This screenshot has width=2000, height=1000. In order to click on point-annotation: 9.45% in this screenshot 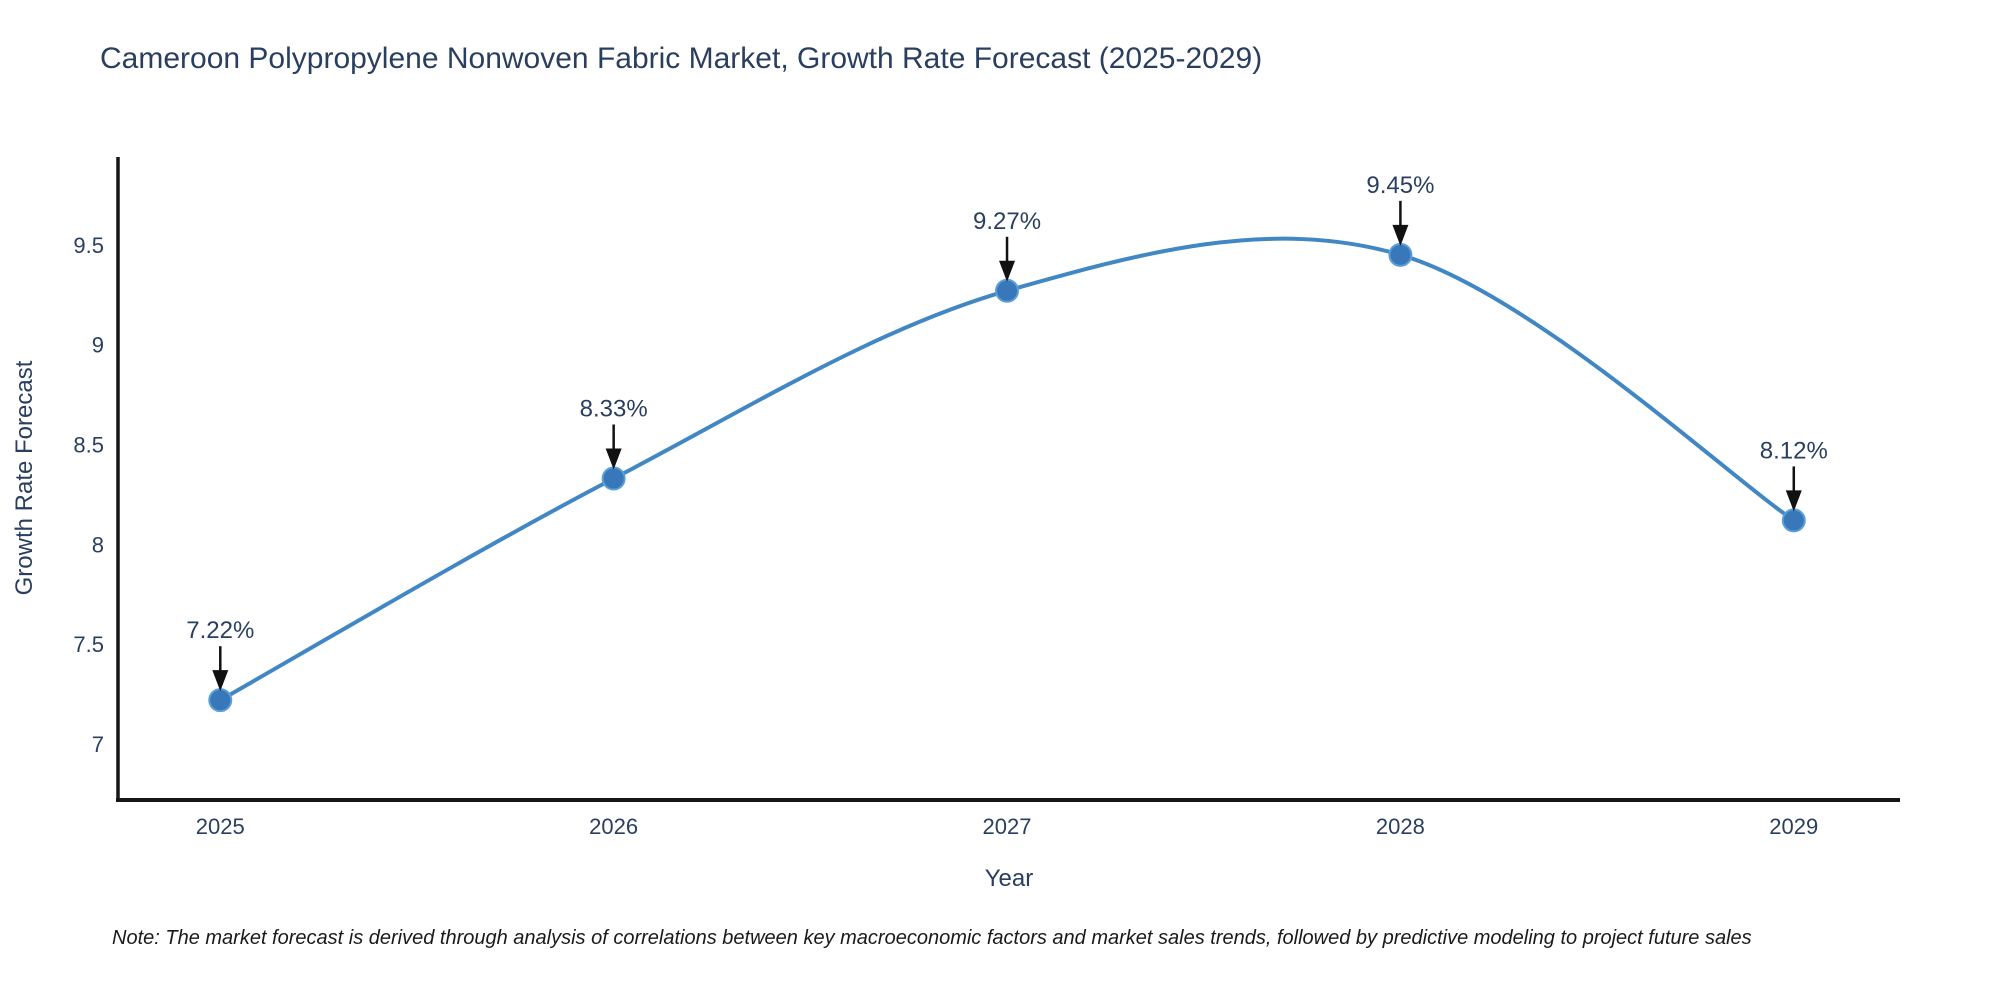, I will do `click(1400, 209)`.